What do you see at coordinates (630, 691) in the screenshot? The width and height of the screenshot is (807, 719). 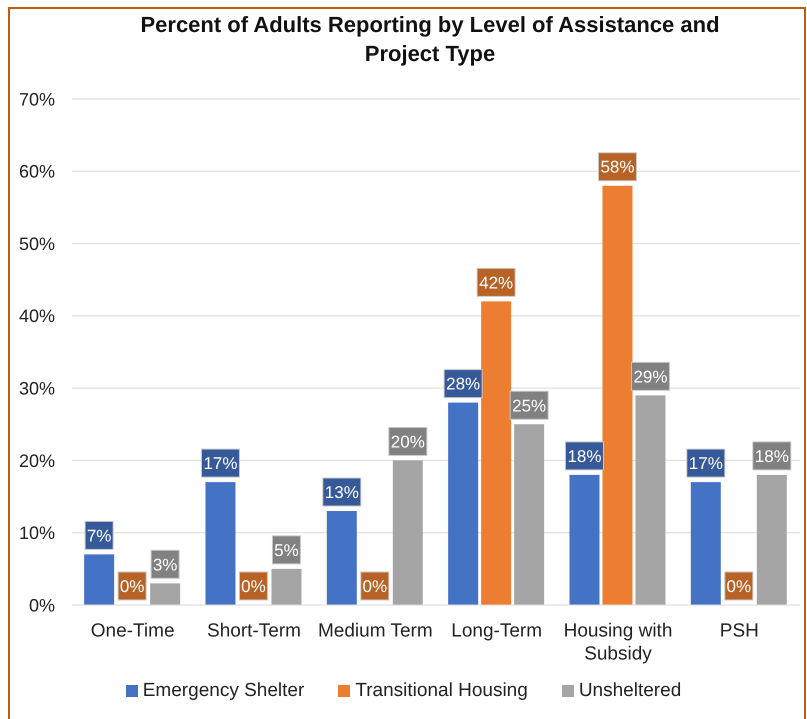 I see `legend-label: Unsheltered` at bounding box center [630, 691].